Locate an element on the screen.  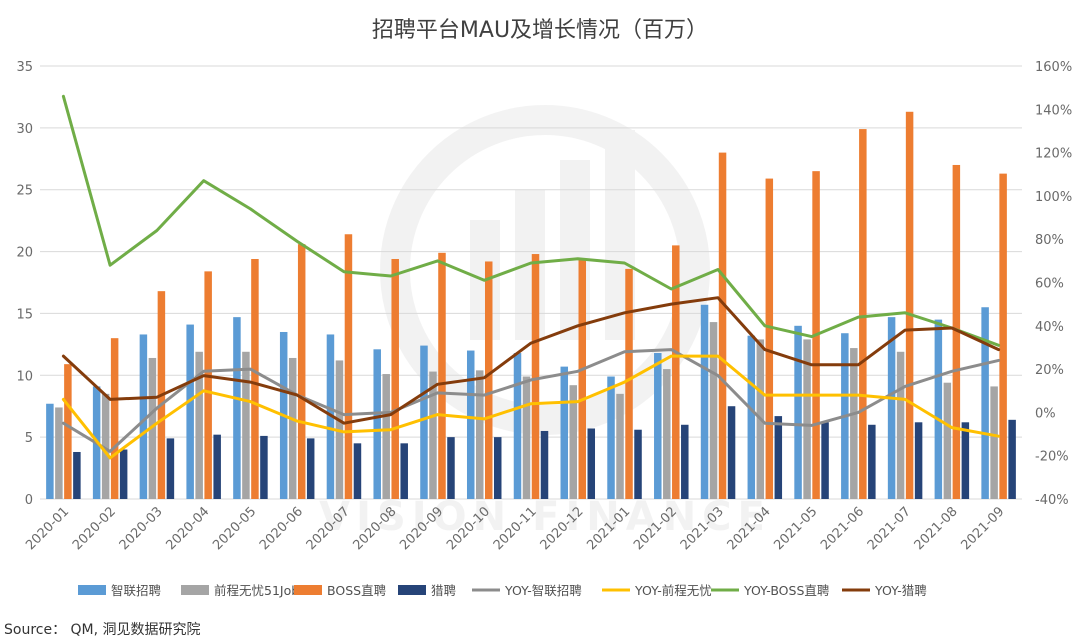
y-right-tick-label: 40% is located at coordinates (1049, 327).